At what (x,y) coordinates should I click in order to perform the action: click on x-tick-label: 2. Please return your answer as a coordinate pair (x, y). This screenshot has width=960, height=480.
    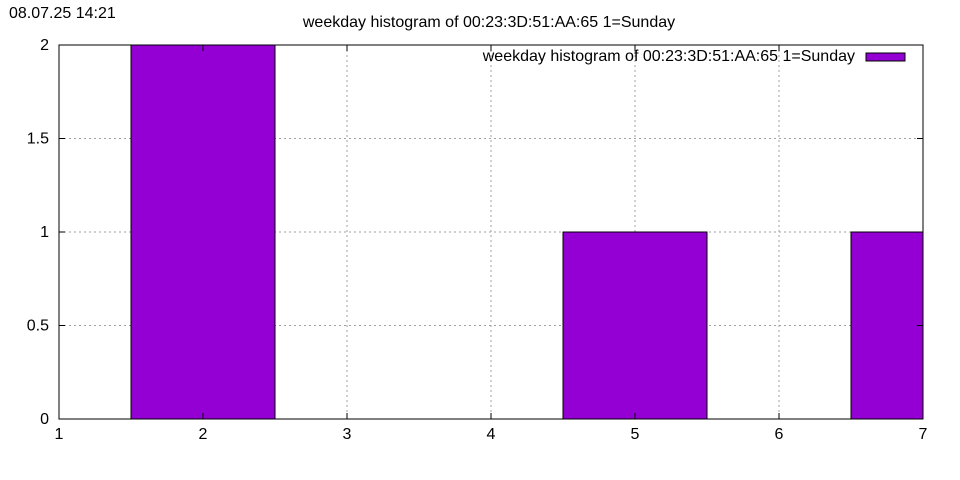
    Looking at the image, I should click on (203, 434).